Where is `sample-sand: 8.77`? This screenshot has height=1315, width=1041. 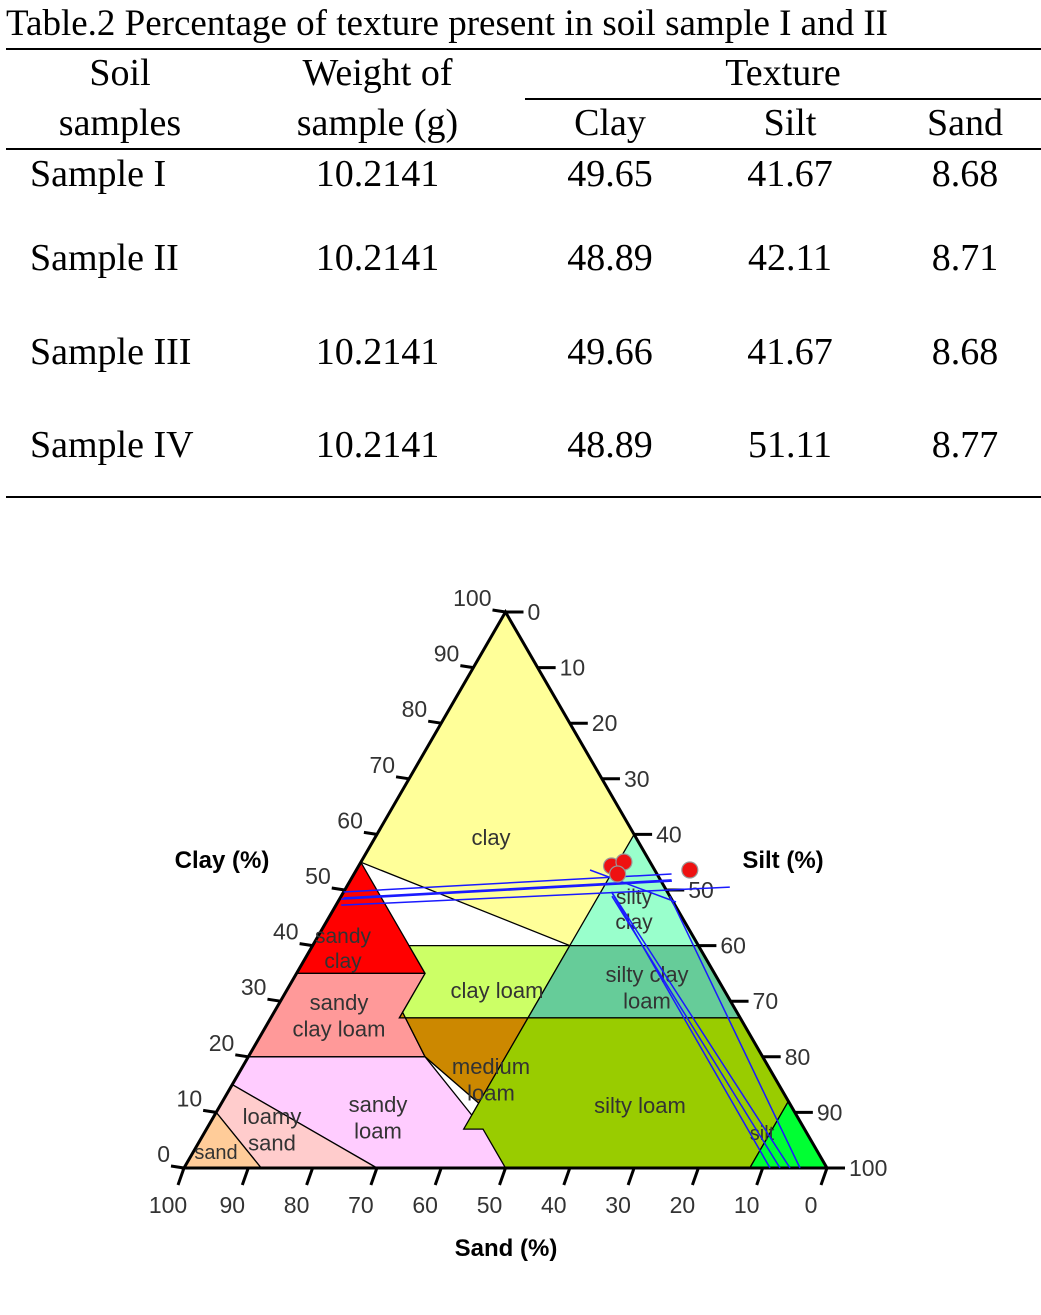 sample-sand: 8.77 is located at coordinates (965, 445).